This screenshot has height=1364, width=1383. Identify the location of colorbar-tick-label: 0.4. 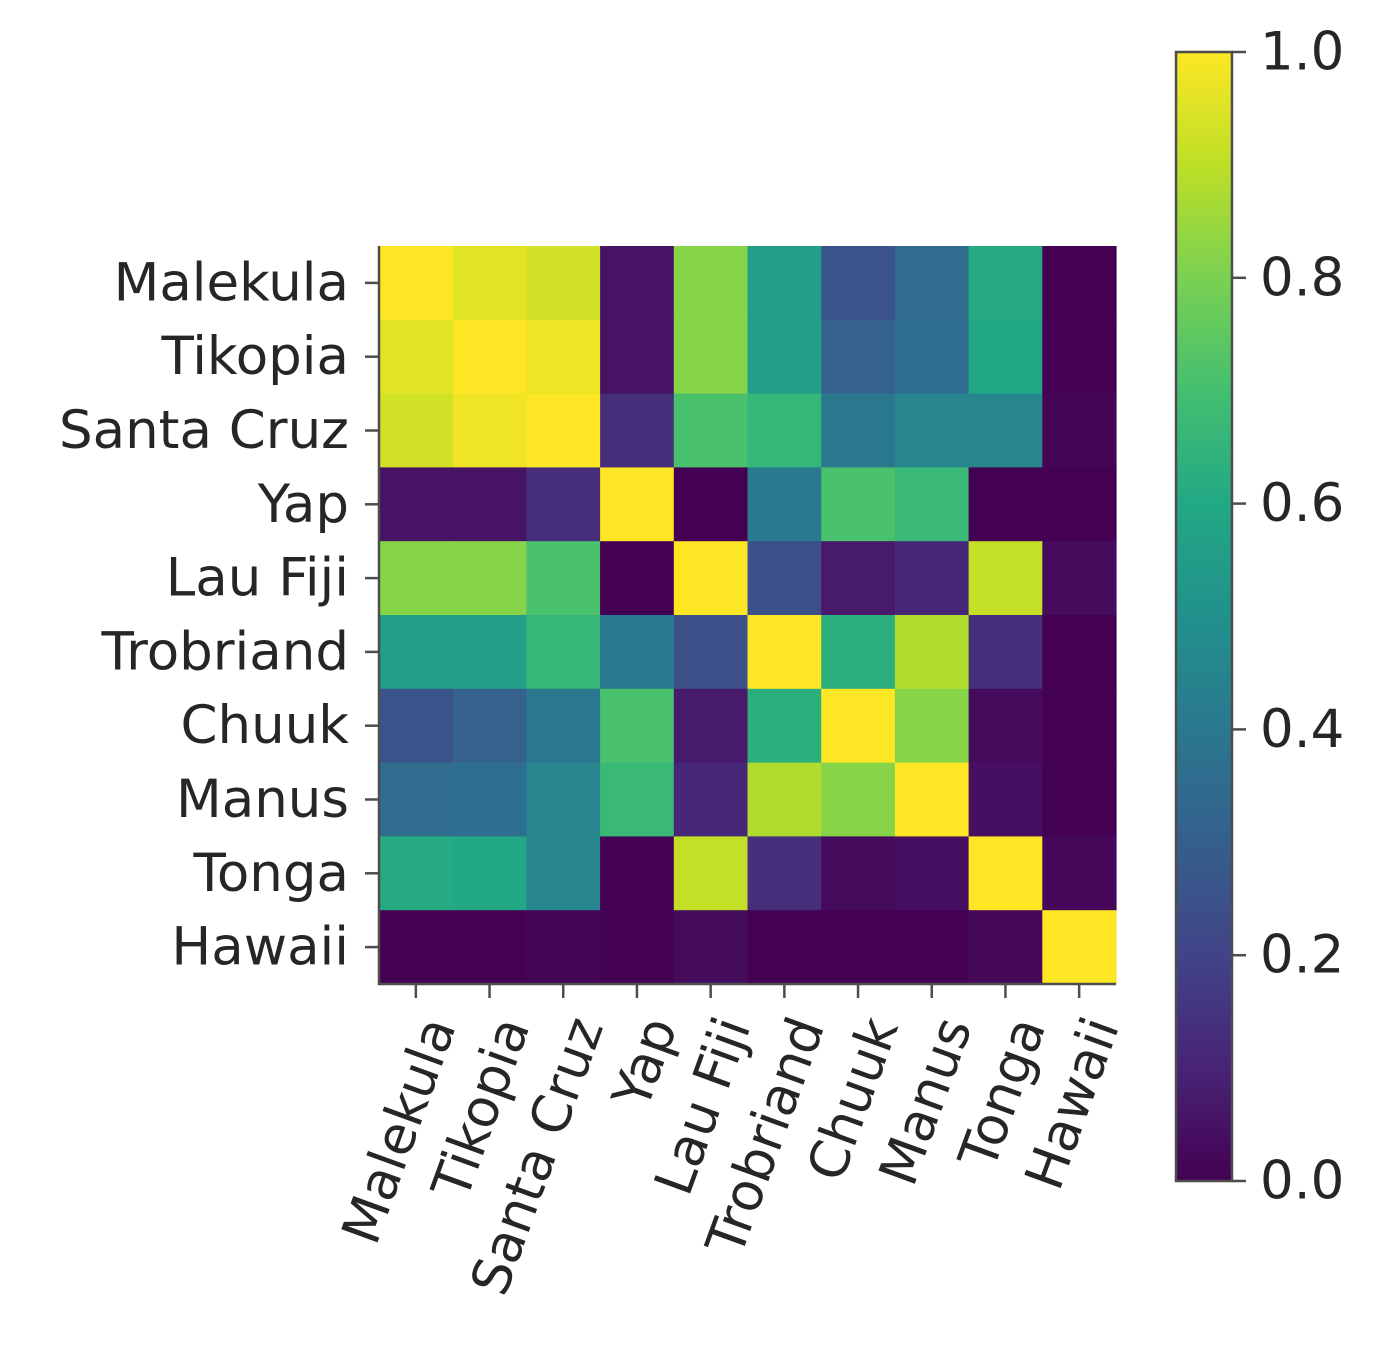
(1302, 729).